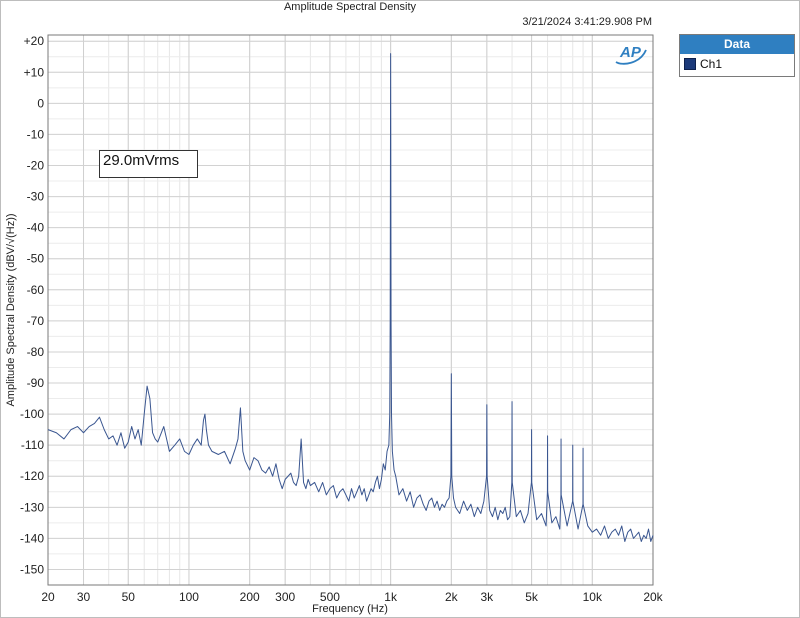 This screenshot has height=618, width=800. I want to click on x-tick-label: 20k, so click(653, 597).